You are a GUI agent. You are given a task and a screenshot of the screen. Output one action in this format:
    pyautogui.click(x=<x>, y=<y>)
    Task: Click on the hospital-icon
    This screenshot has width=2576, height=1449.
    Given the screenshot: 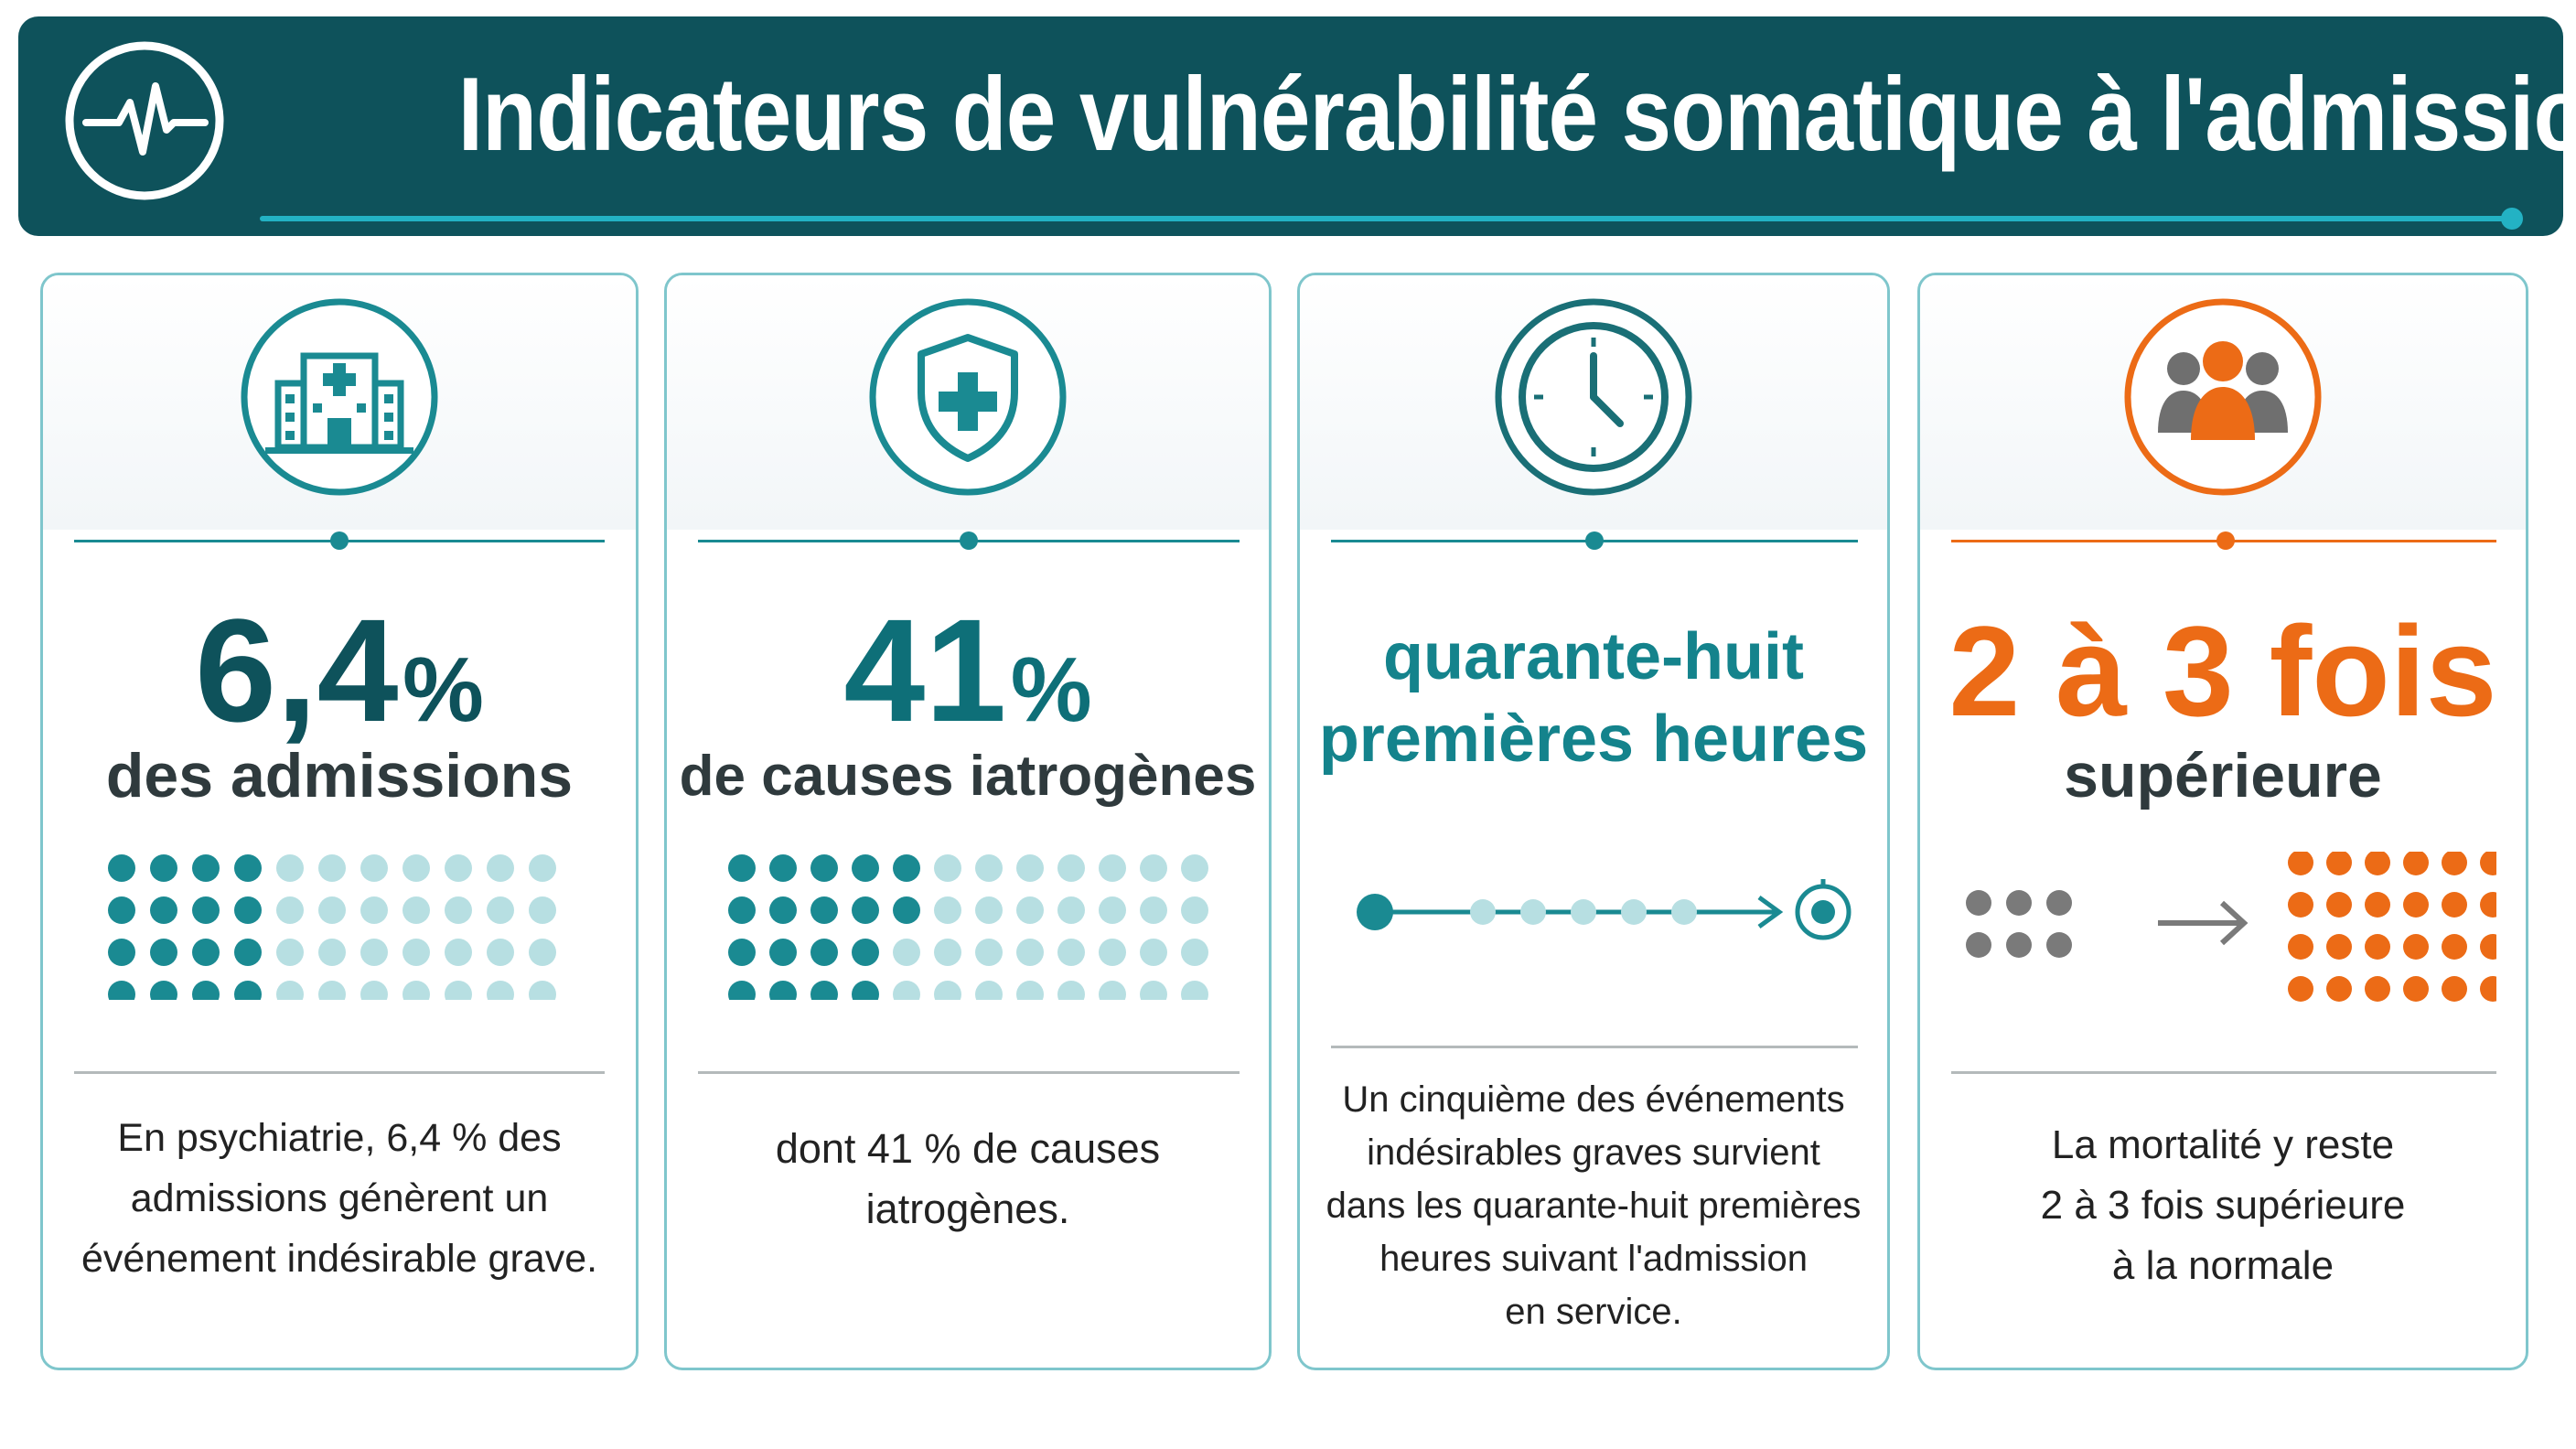 What is the action you would take?
    pyautogui.click(x=340, y=397)
    